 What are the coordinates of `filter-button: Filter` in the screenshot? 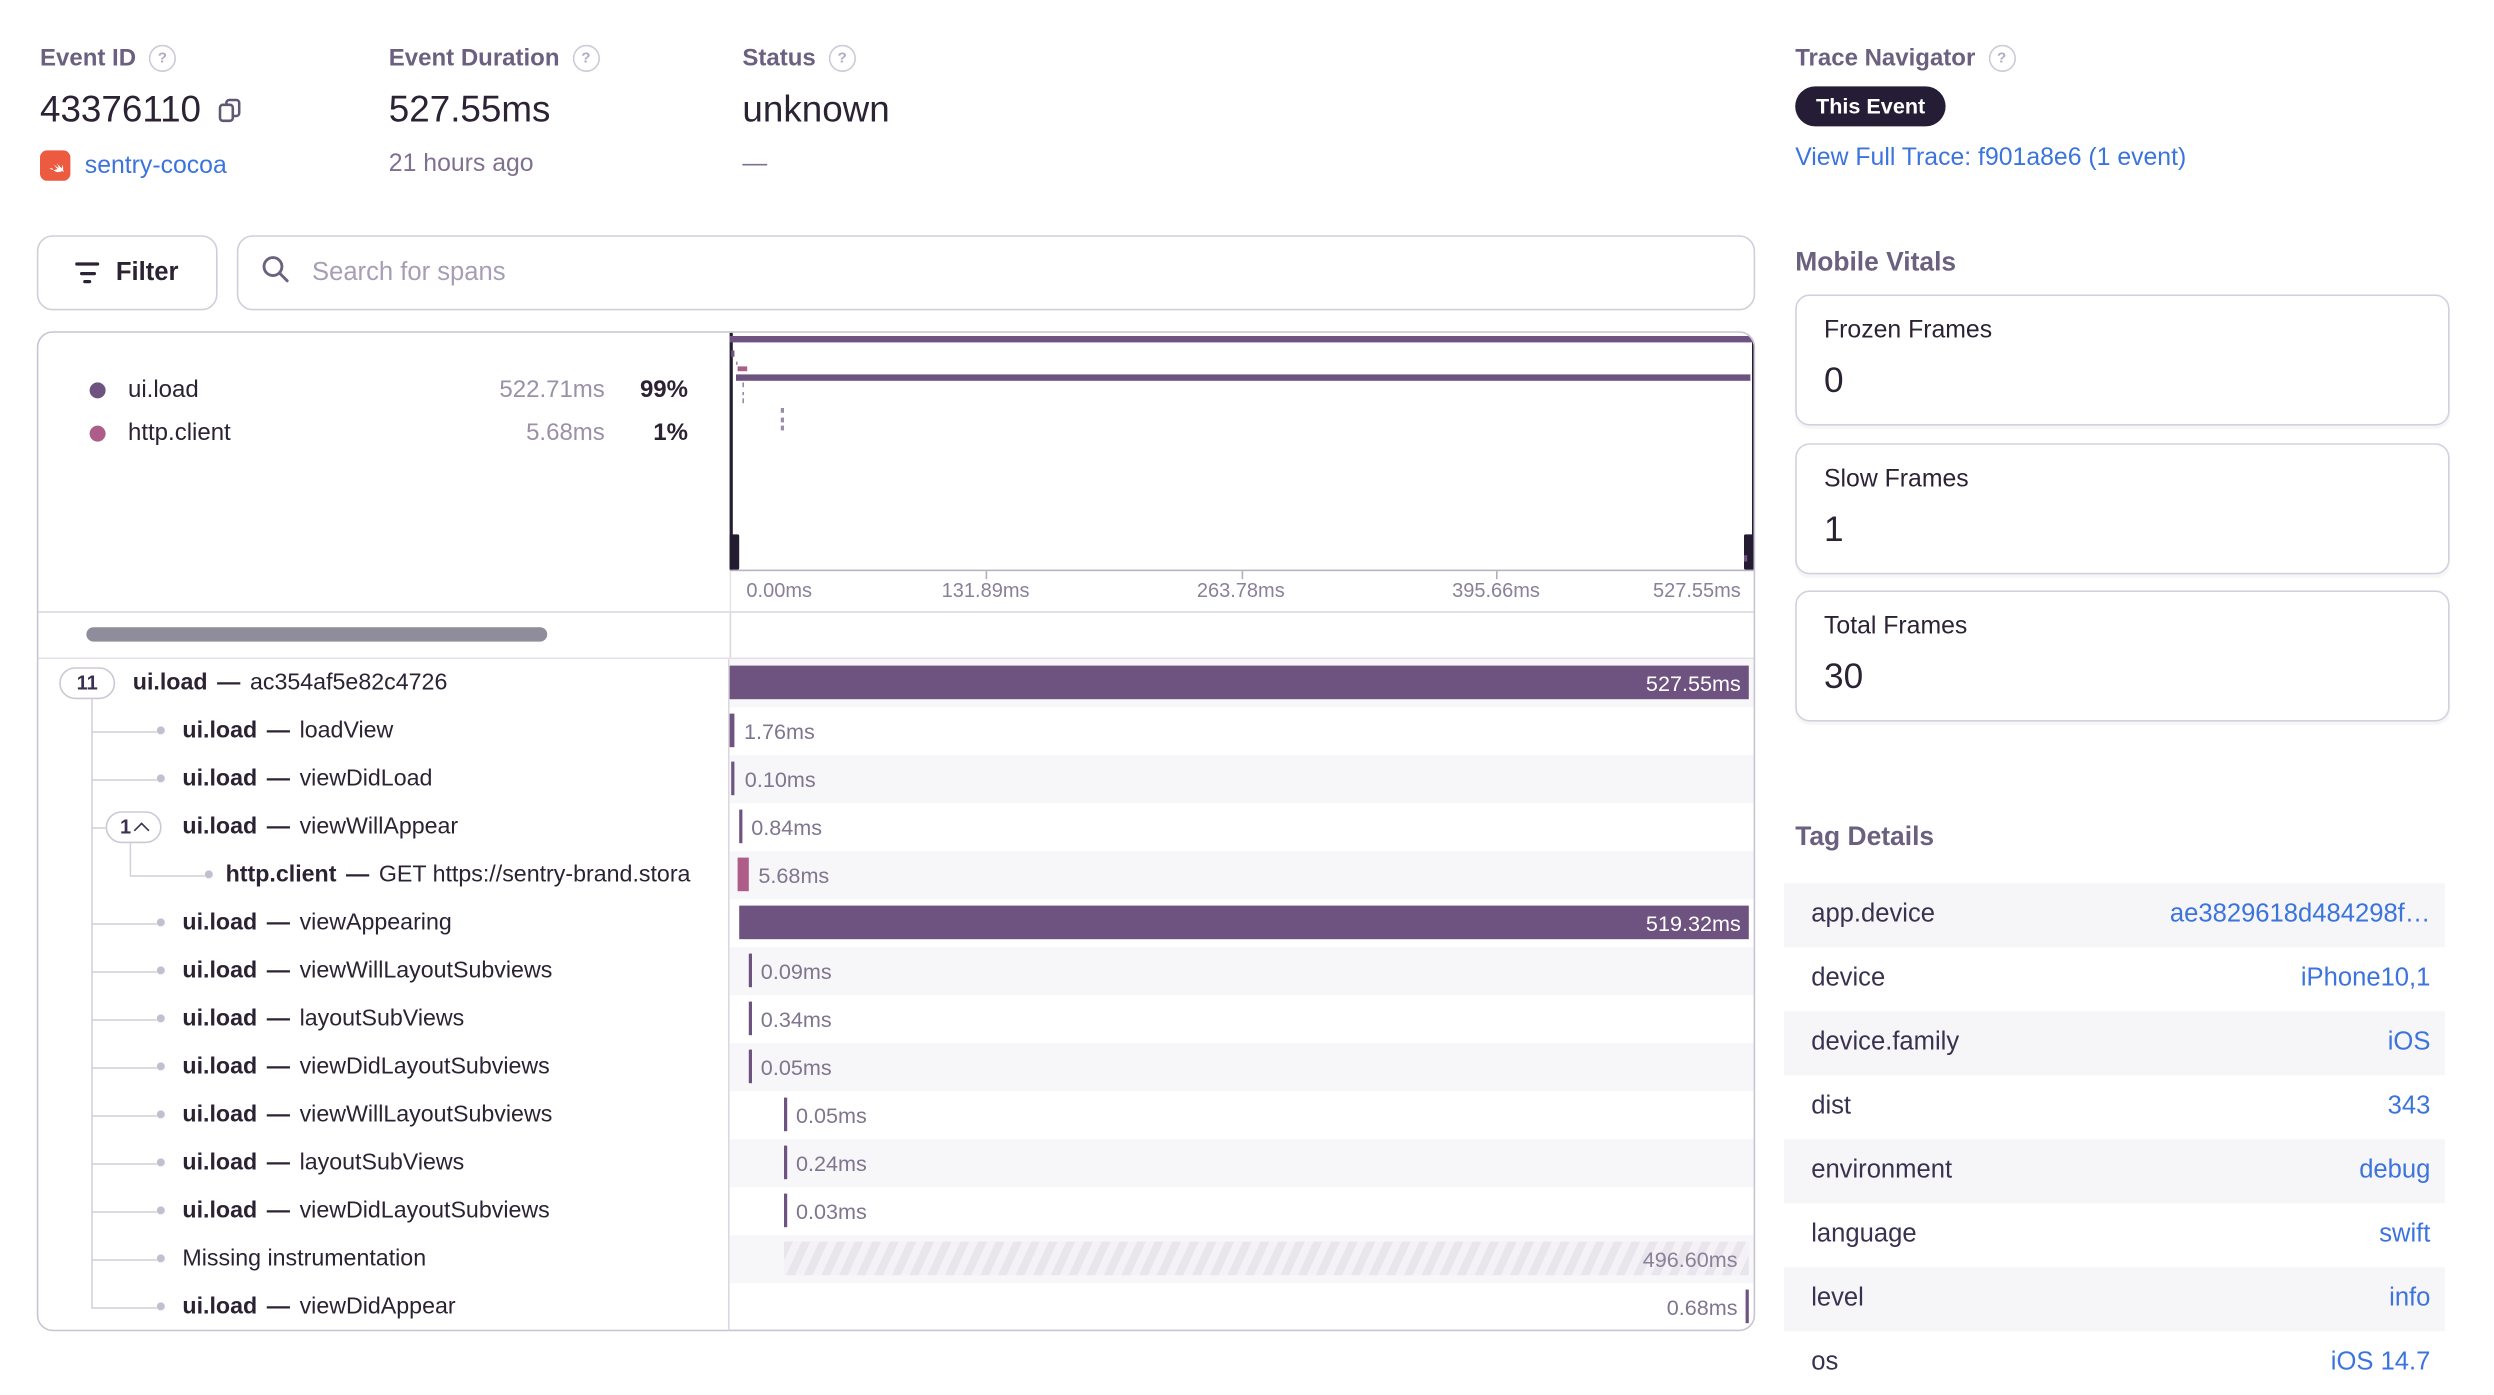 It's located at (127, 273).